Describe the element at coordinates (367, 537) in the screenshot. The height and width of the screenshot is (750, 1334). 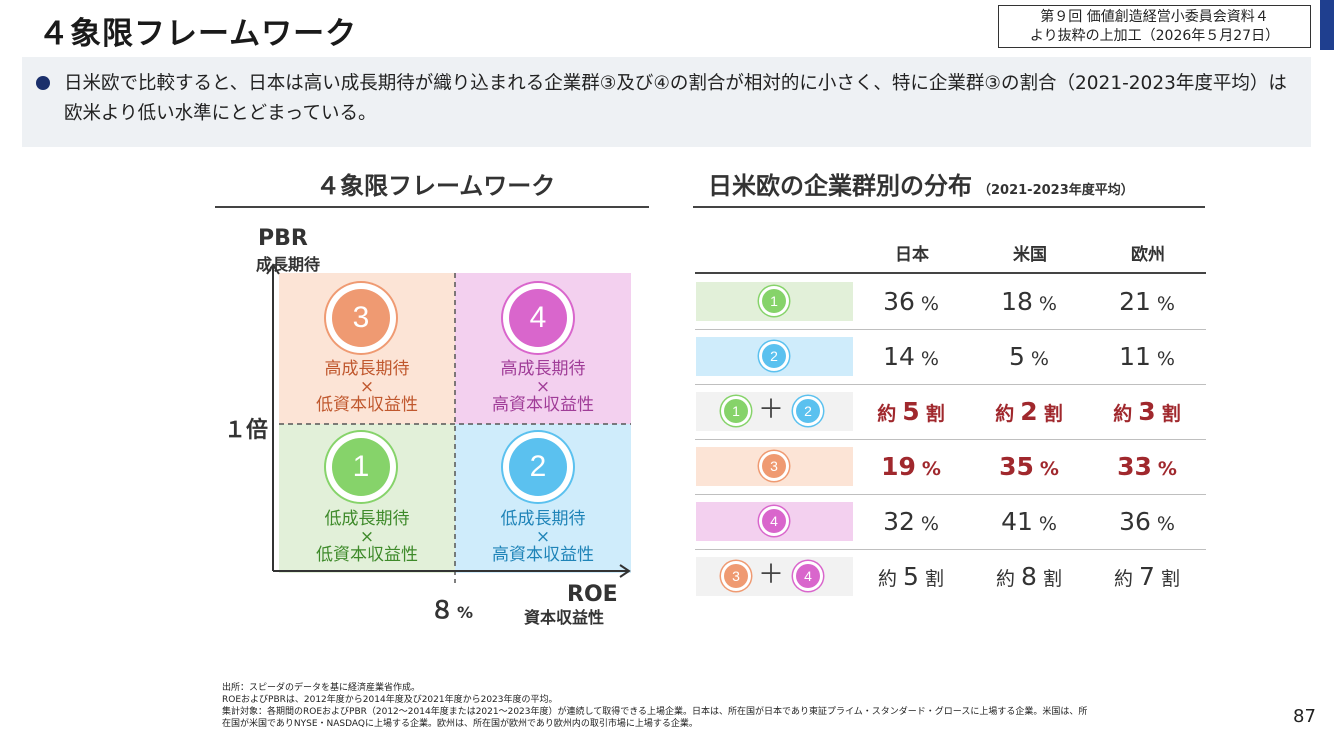
I see `quadrant-1-line2: ×` at that location.